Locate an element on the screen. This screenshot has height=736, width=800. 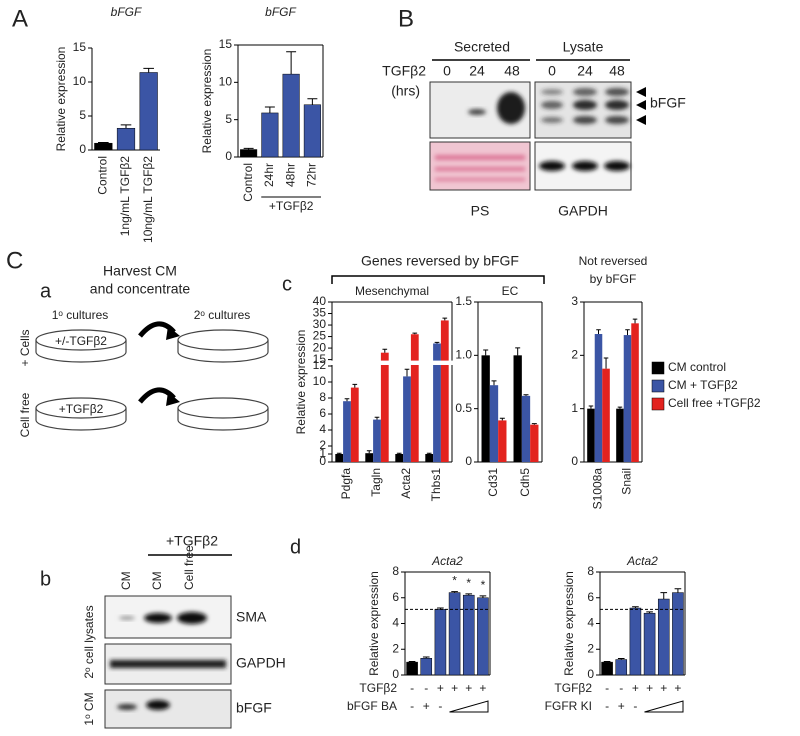
y-tick-label: 12 is located at coordinates (320, 365).